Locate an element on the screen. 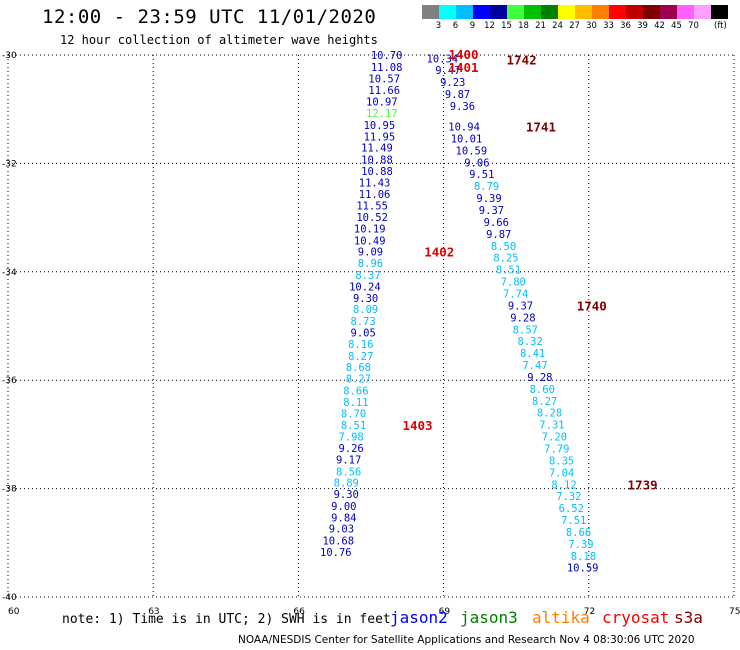  data-point-label: 8.35 is located at coordinates (561, 461).